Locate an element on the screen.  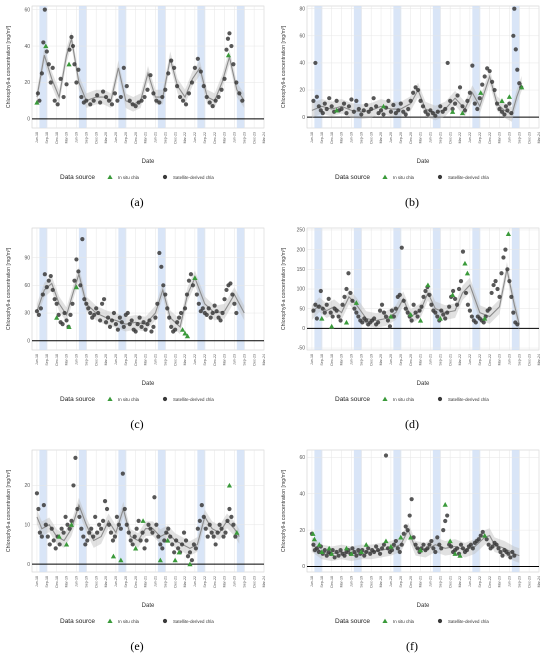
x-tick-label: Sep-20 is located at coordinates (401, 582).